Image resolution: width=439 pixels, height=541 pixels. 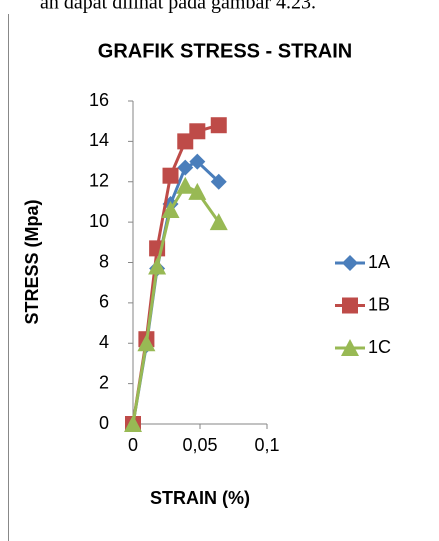 I want to click on y-tick-label: 10, so click(x=99, y=221).